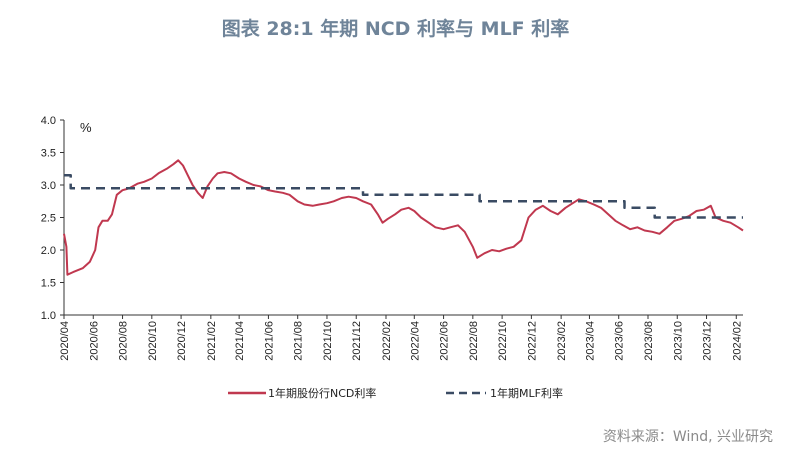 This screenshot has width=791, height=456. What do you see at coordinates (678, 341) in the screenshot?
I see `x-tick-label: 2023/10` at bounding box center [678, 341].